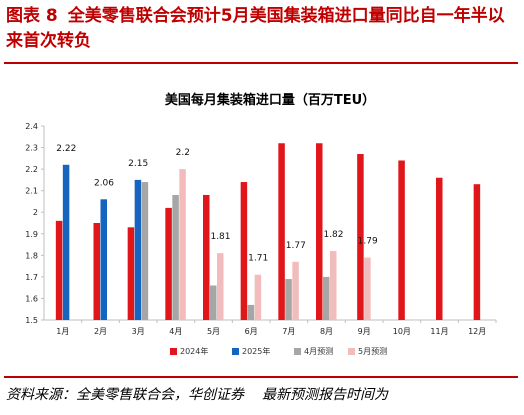 This screenshot has width=524, height=415. I want to click on data-label: 1.79, so click(368, 241).